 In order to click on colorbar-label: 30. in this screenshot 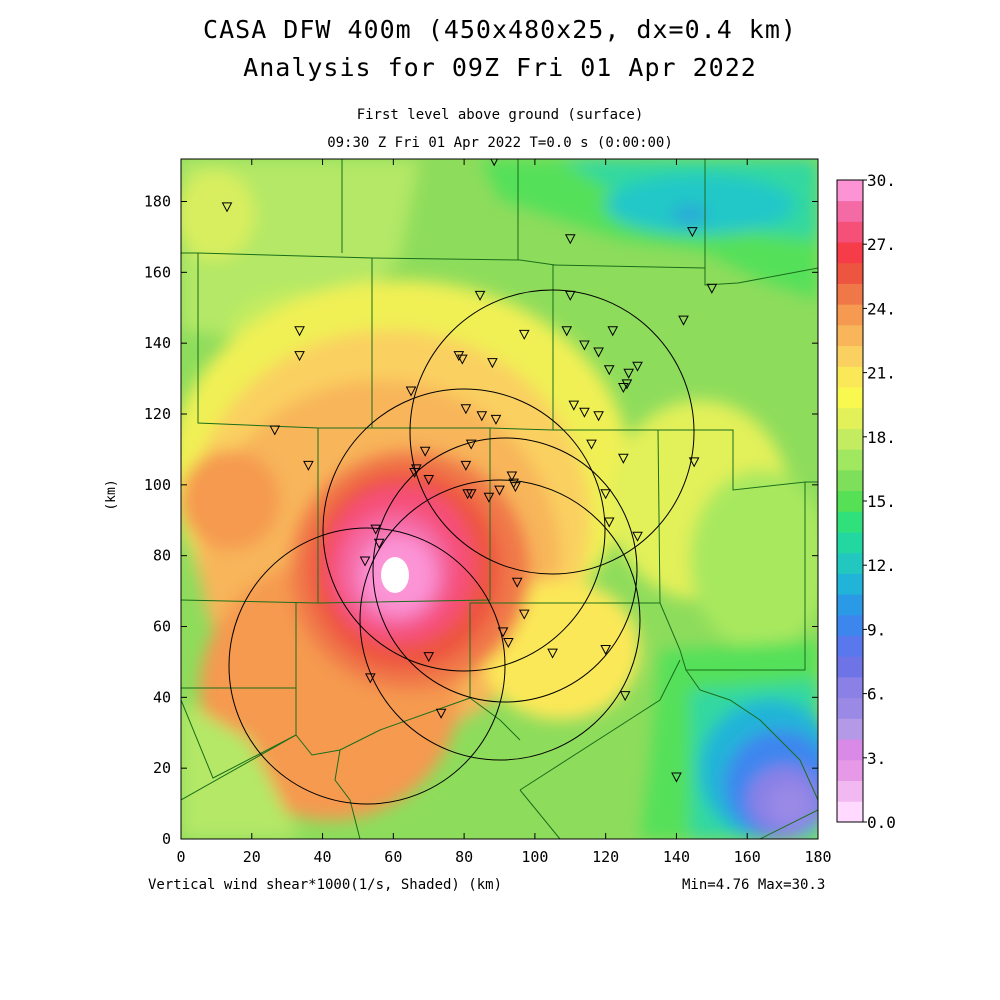, I will do `click(881, 180)`.